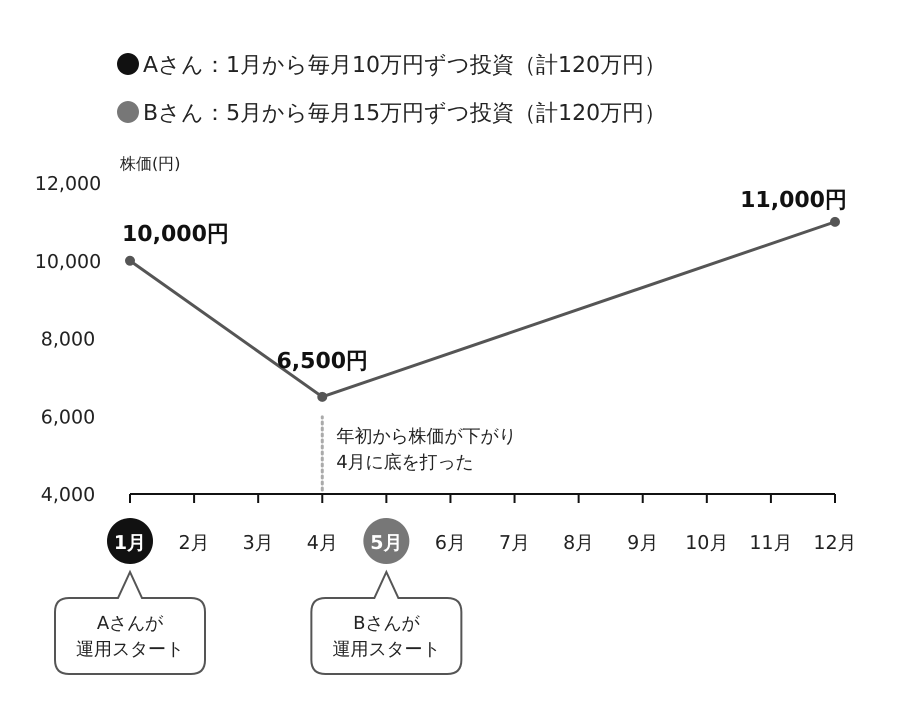 The width and height of the screenshot is (900, 725). Describe the element at coordinates (386, 636) in the screenshot. I see `text: Bさんが運用スタート` at that location.